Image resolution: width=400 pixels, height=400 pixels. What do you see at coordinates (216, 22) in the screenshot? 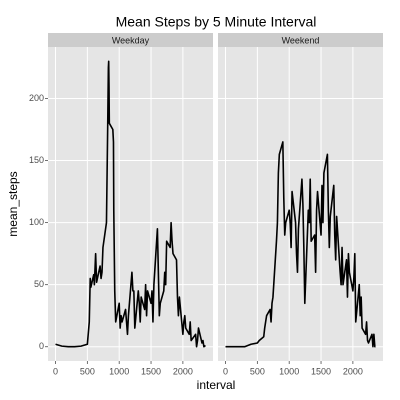
I see `chart-title: Mean Steps by 5 Minute Interval` at bounding box center [216, 22].